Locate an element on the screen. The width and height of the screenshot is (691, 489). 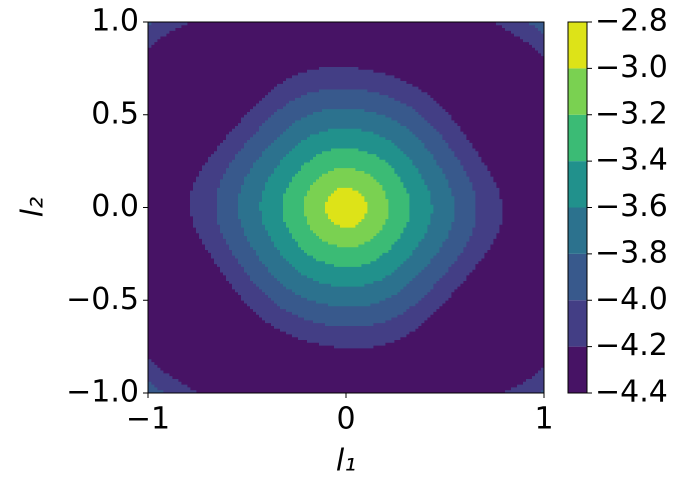
y-axis-label: l₂ is located at coordinates (33, 207).